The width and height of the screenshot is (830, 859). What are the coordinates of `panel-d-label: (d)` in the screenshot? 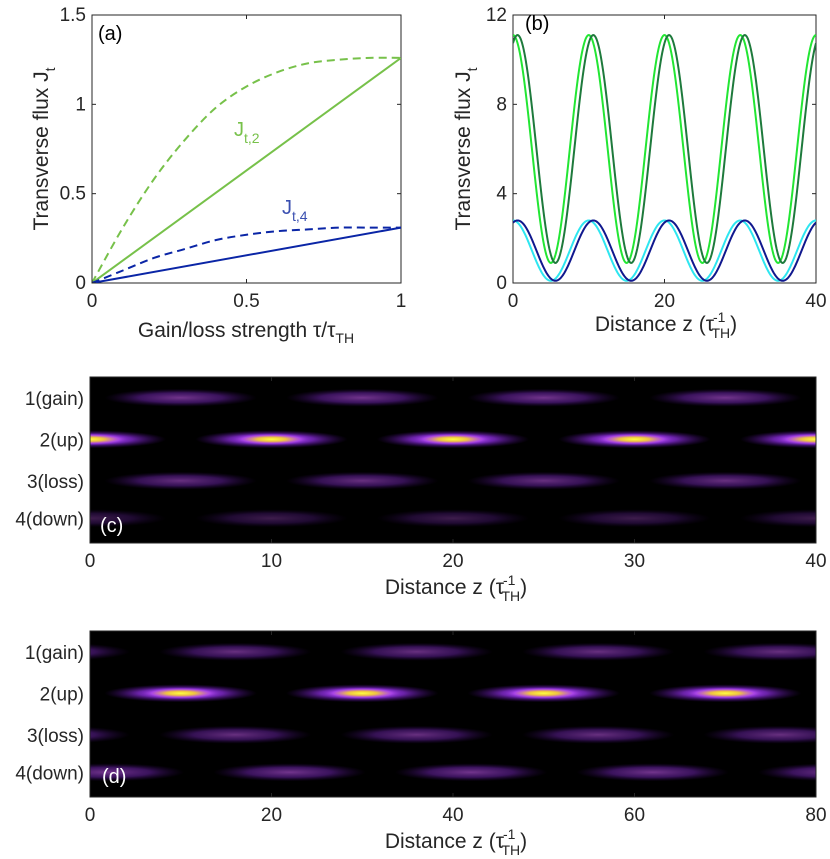 It's located at (114, 777).